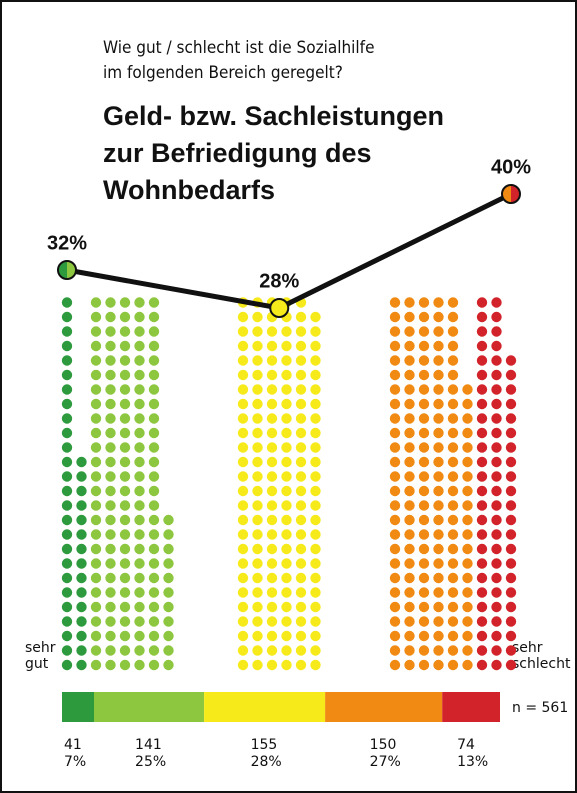 The height and width of the screenshot is (793, 577). Describe the element at coordinates (383, 745) in the screenshot. I see `count-label: 150` at that location.